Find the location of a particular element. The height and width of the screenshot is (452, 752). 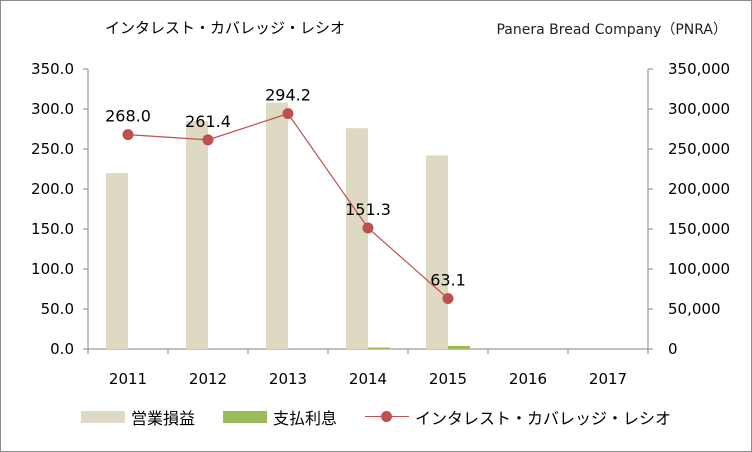

right-tick-label: 350,000 is located at coordinates (699, 69).